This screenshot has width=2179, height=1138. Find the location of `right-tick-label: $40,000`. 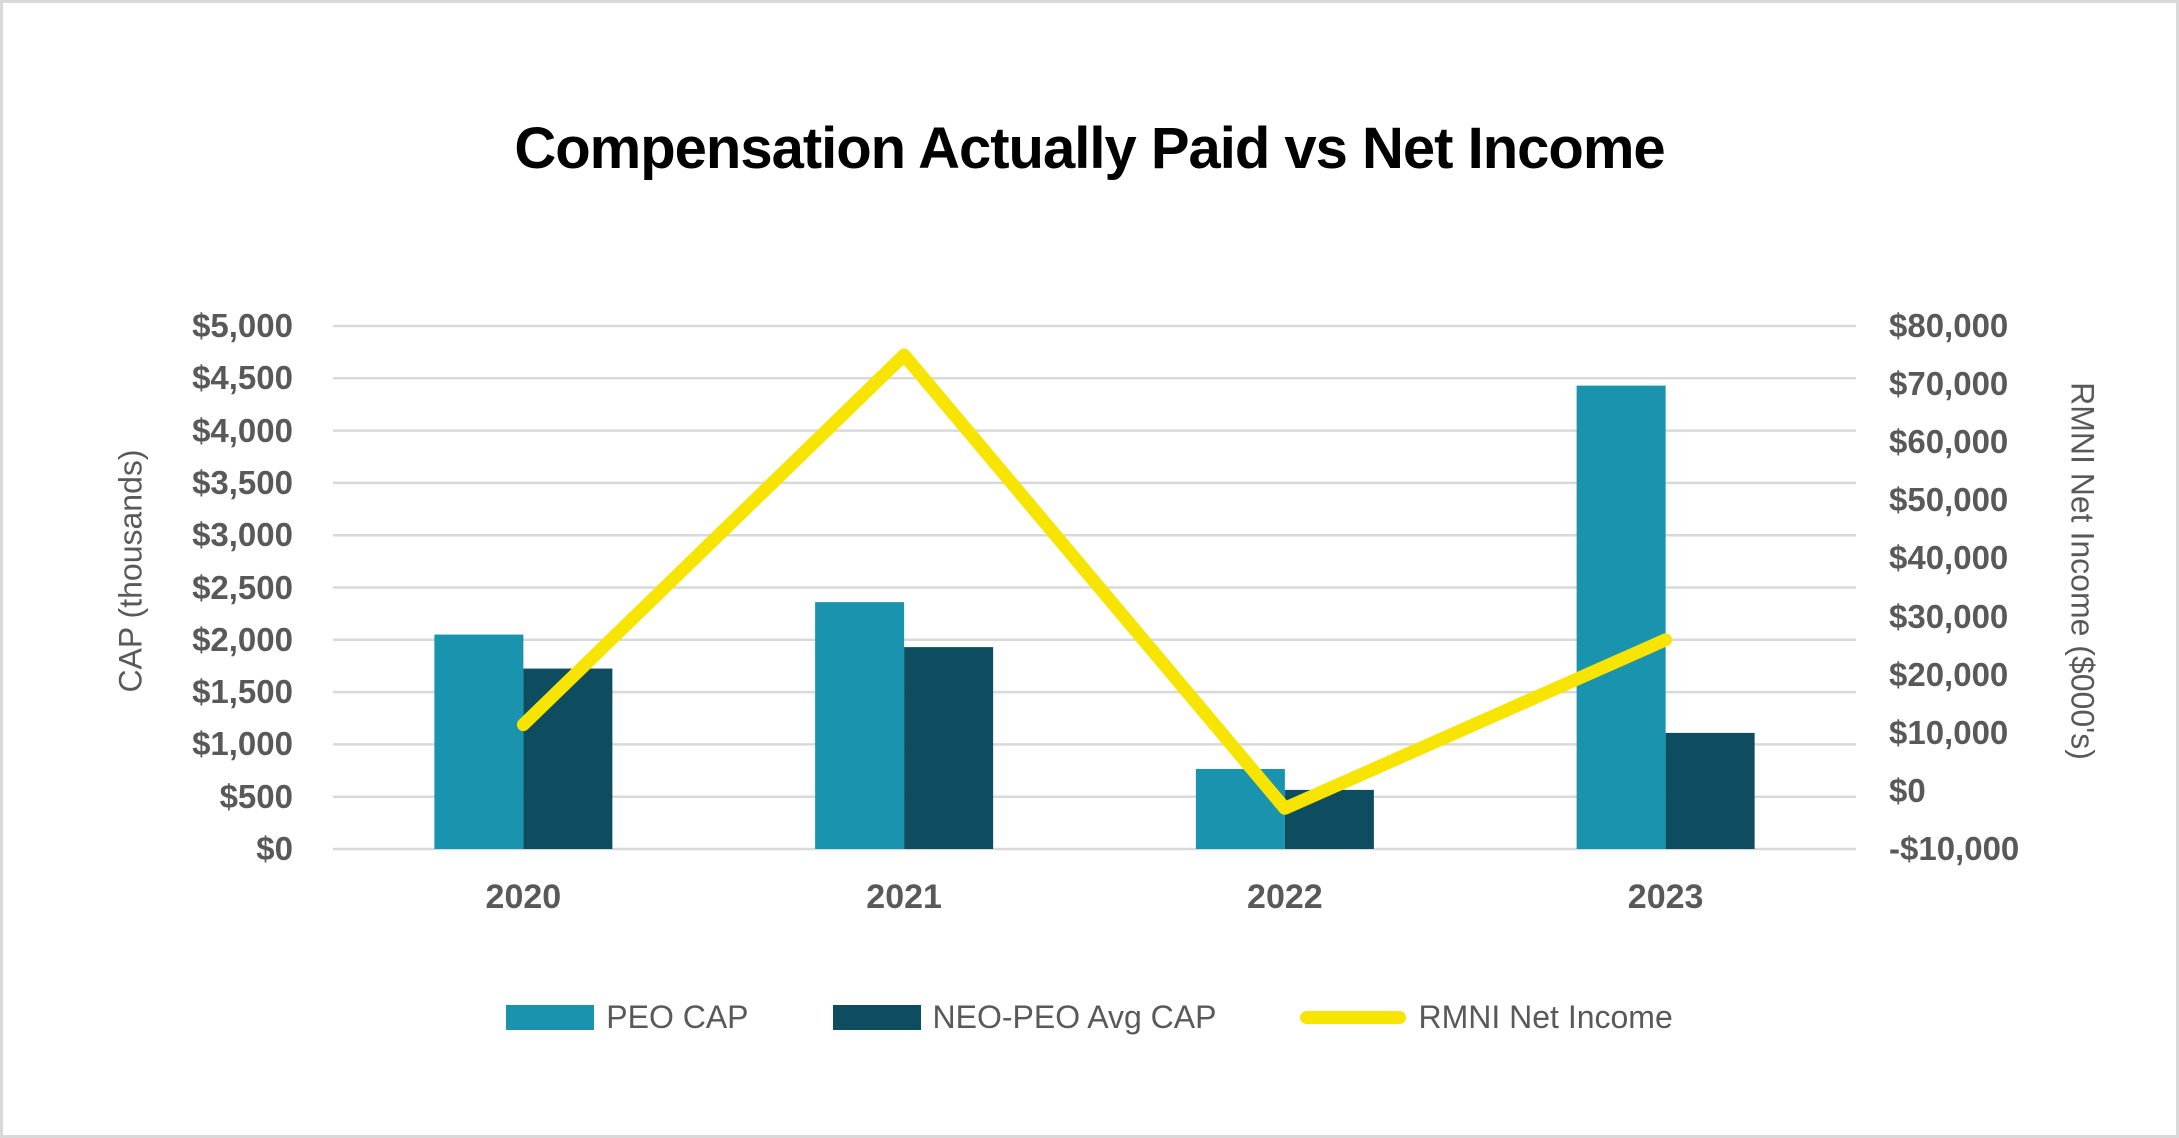

right-tick-label: $40,000 is located at coordinates (1949, 558).